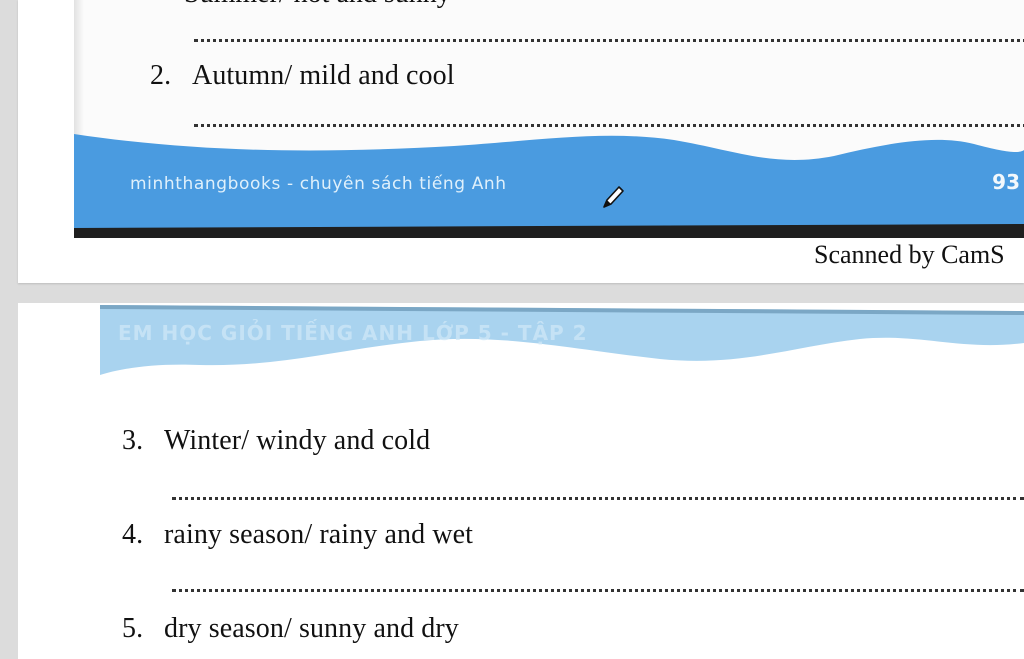  I want to click on exercise-item-5: 5. dry season/ sunny and dry, so click(290, 629).